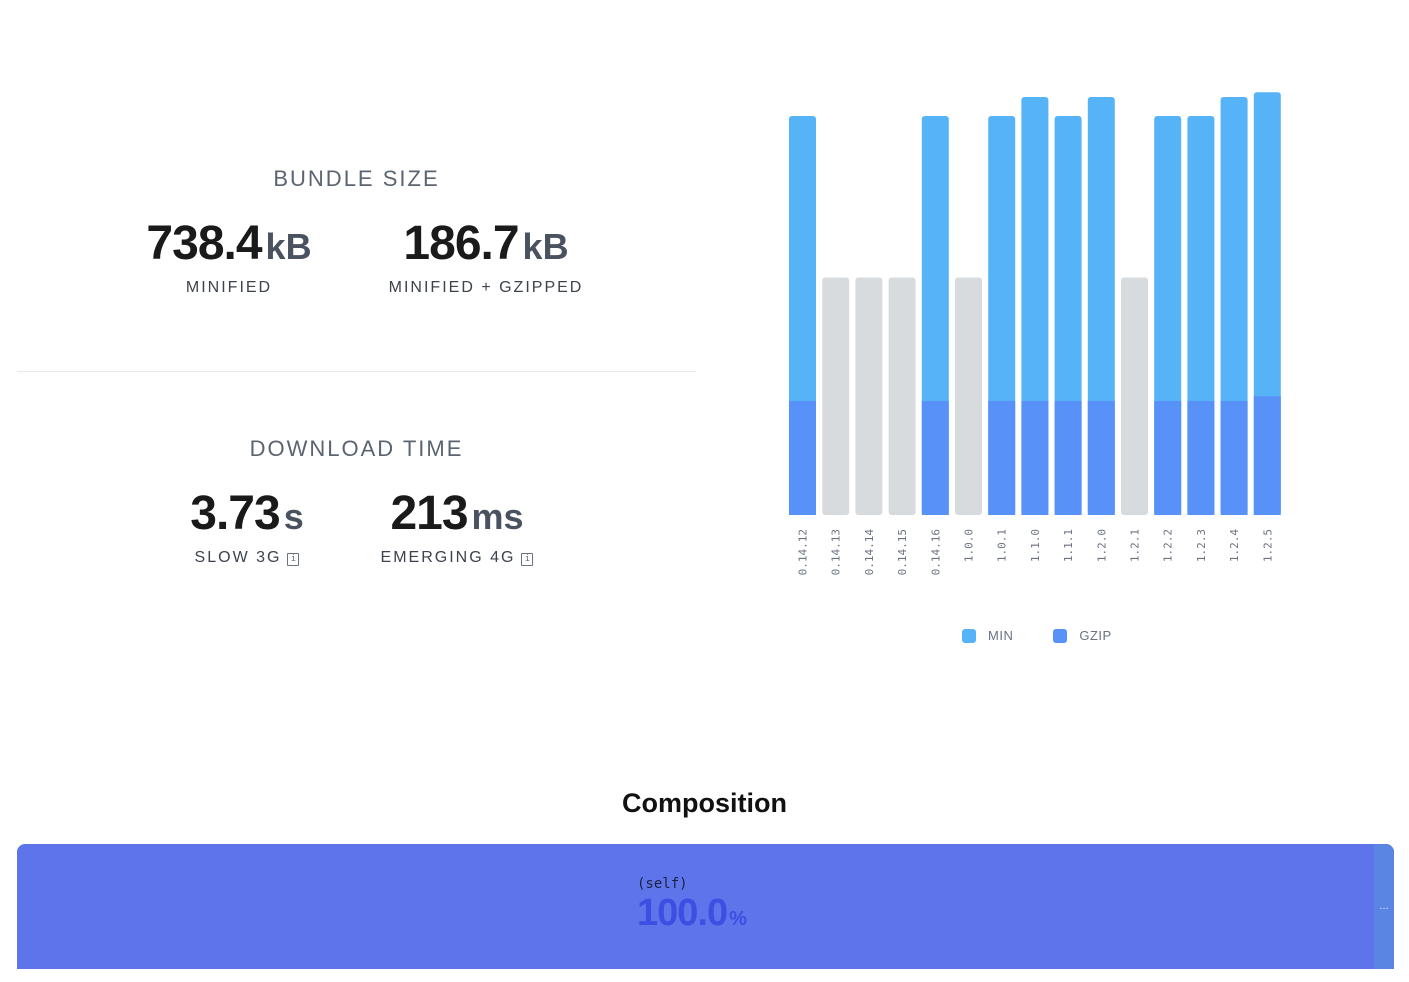  Describe the element at coordinates (1002, 458) in the screenshot. I see `bar-gzip-1.0.1` at that location.